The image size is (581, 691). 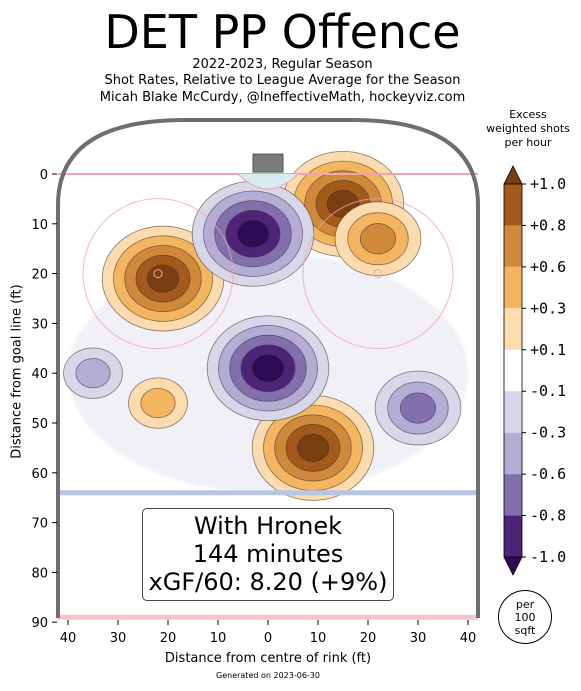 What do you see at coordinates (548, 267) in the screenshot?
I see `colorbar-tick-label: +0.6` at bounding box center [548, 267].